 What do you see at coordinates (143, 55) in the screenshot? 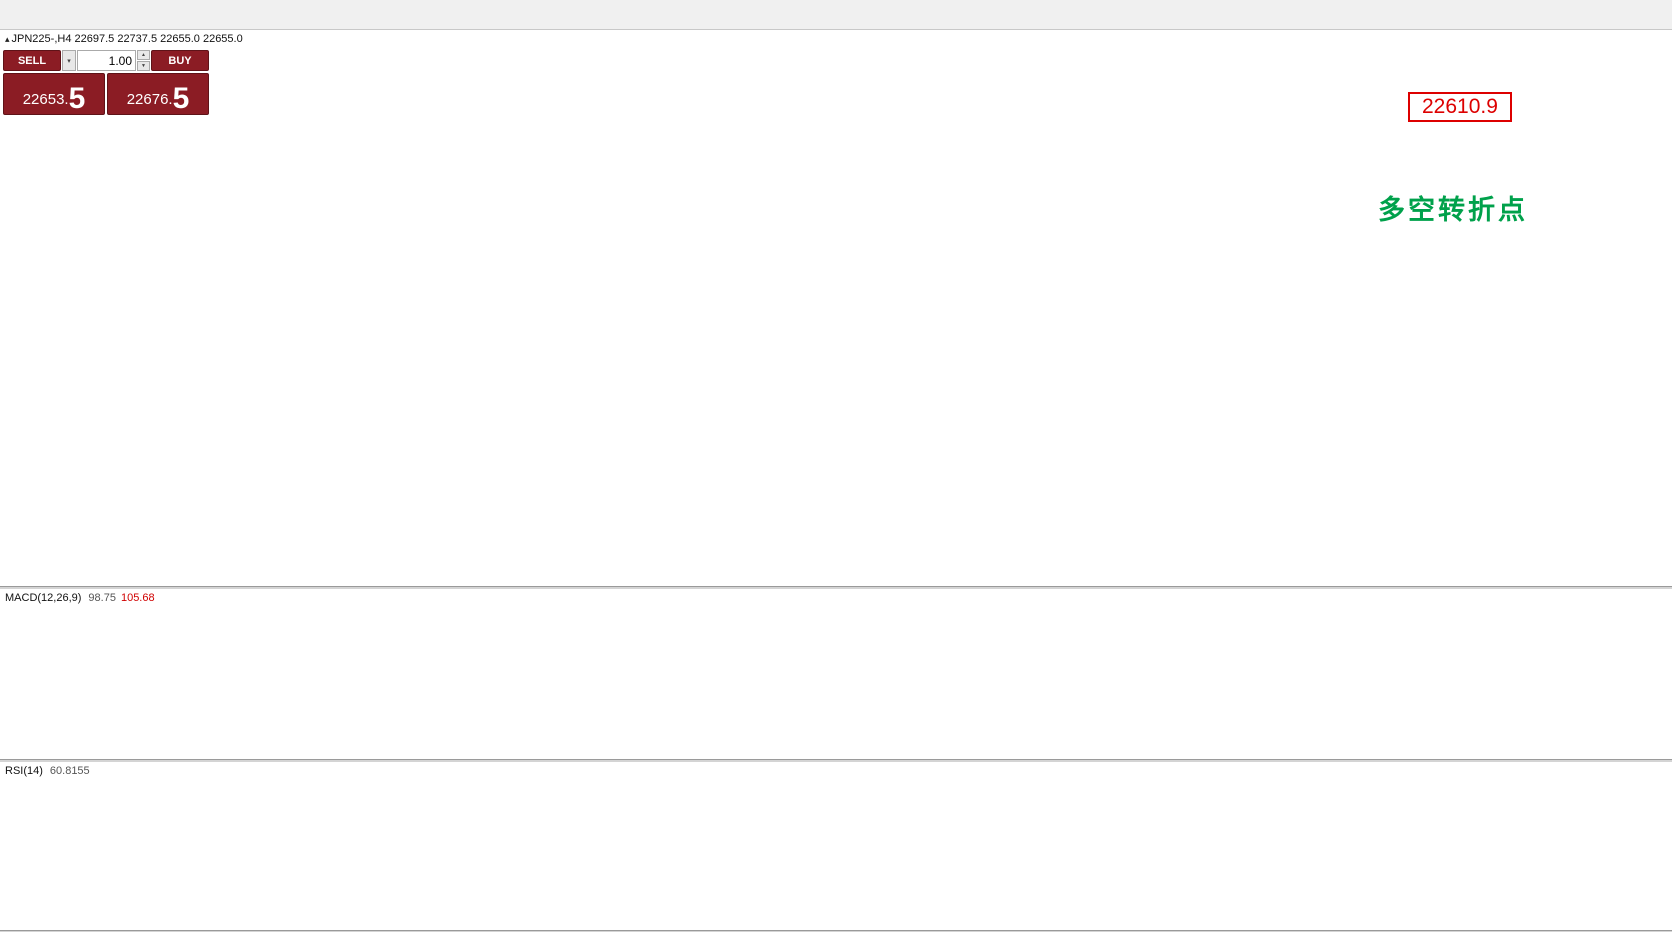
I see `volume-increase-button: ▲` at bounding box center [143, 55].